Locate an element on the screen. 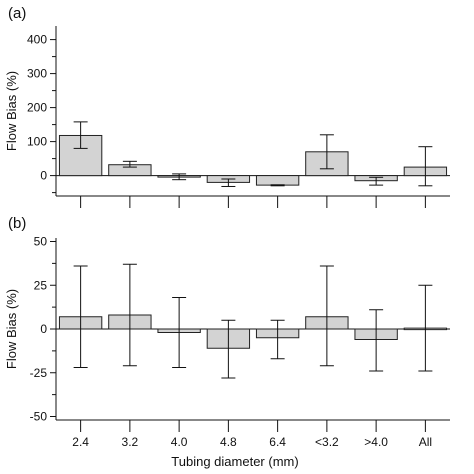 Image resolution: width=474 pixels, height=474 pixels. y-tick-label: 50 is located at coordinates (41, 242).